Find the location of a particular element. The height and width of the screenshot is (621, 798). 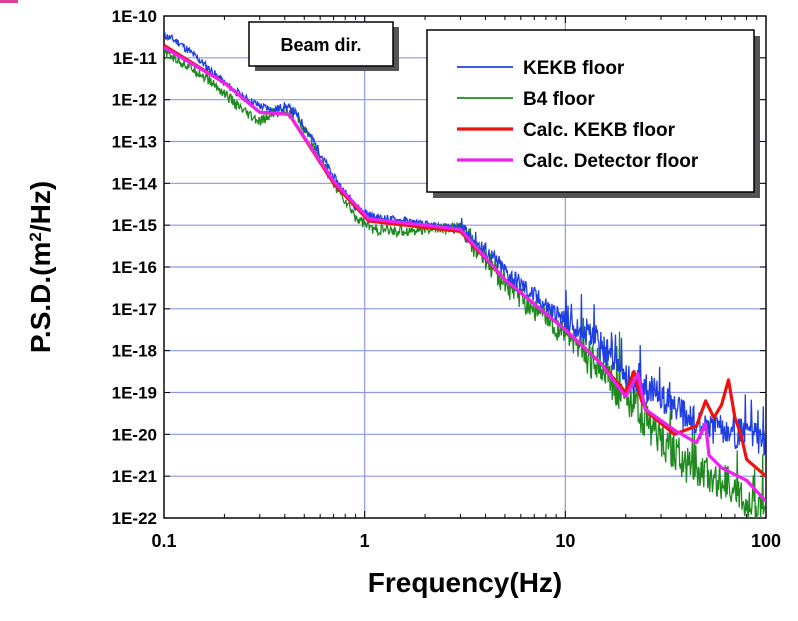

beam-dir-annotation: Beam dir. is located at coordinates (323, 46).